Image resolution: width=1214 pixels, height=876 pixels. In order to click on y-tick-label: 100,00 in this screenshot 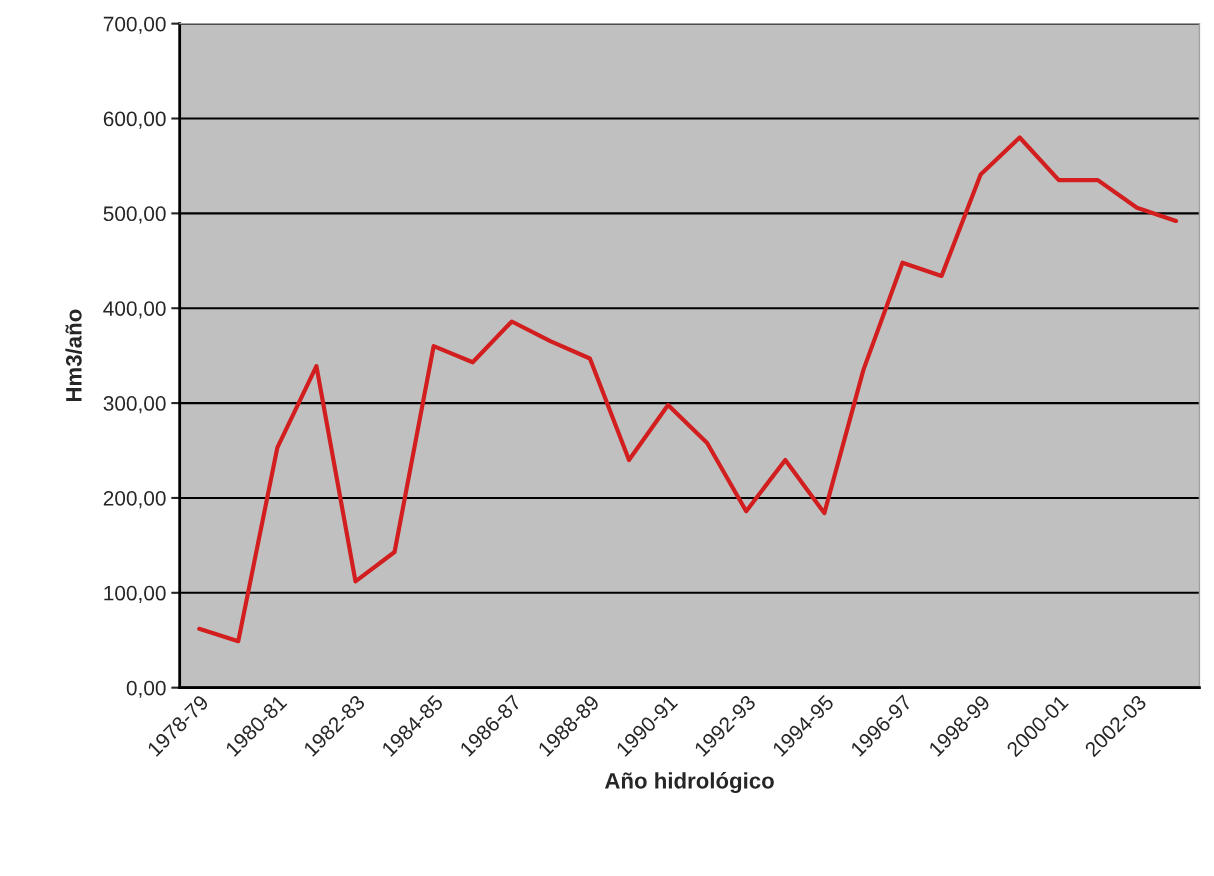, I will do `click(135, 594)`.